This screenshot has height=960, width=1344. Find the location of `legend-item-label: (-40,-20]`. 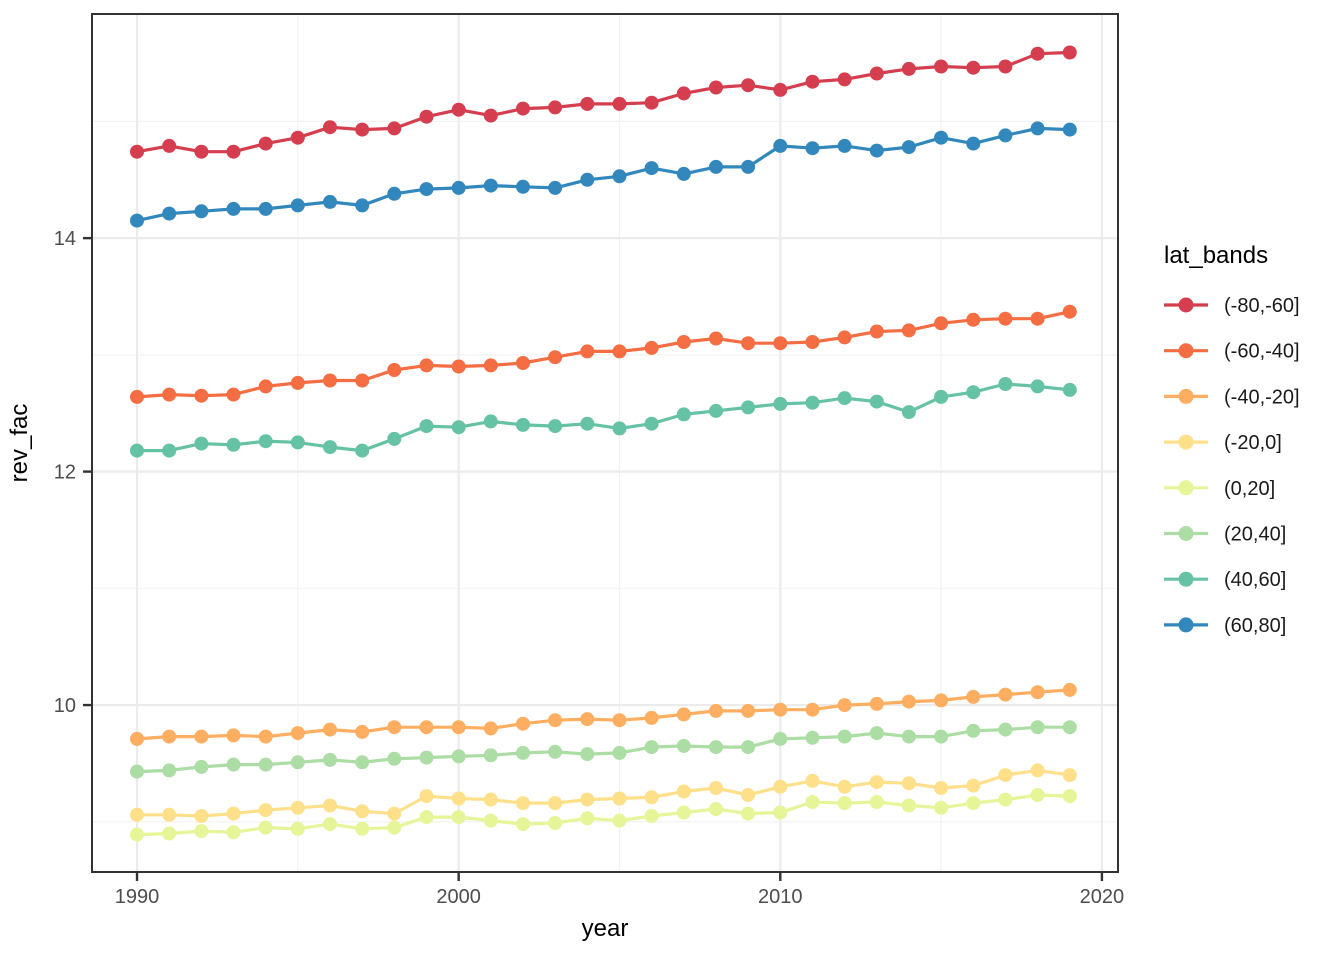

legend-item-label: (-40,-20] is located at coordinates (1262, 397).